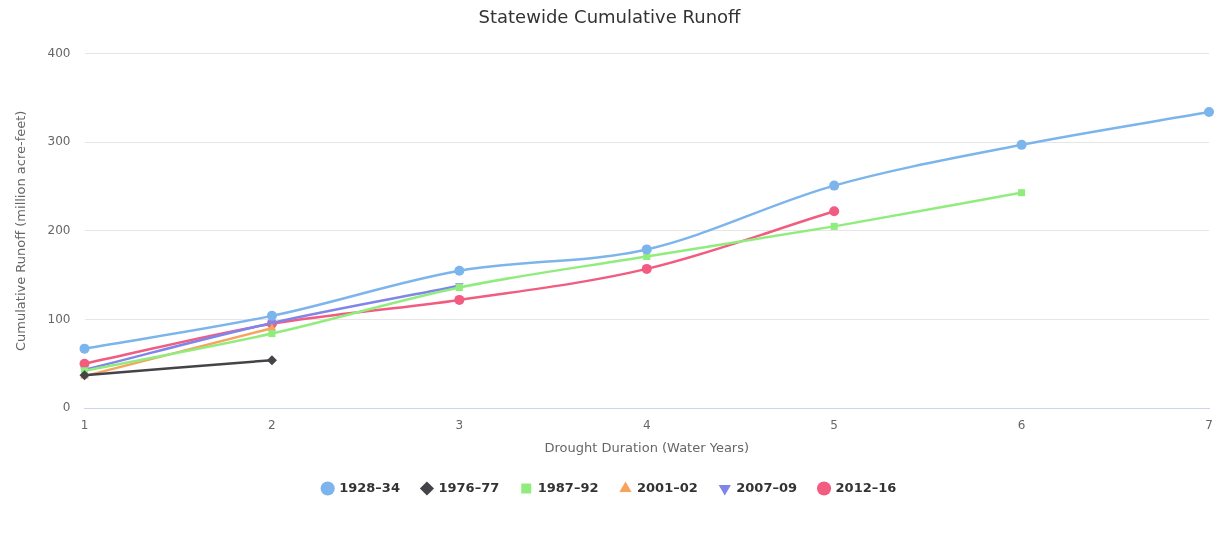  I want to click on legend-label: 1987–92, so click(568, 487).